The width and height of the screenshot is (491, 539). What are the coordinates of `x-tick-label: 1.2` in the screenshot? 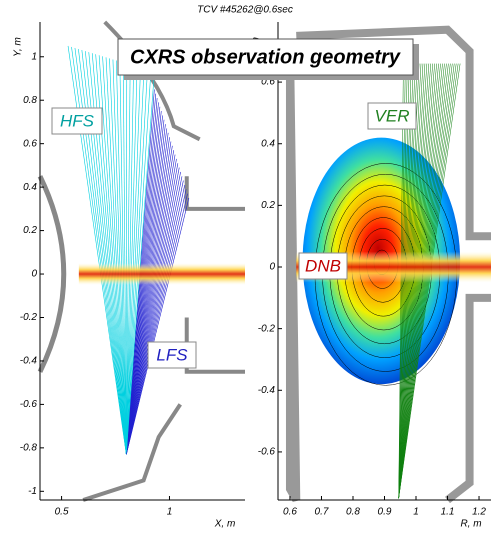 It's located at (479, 512).